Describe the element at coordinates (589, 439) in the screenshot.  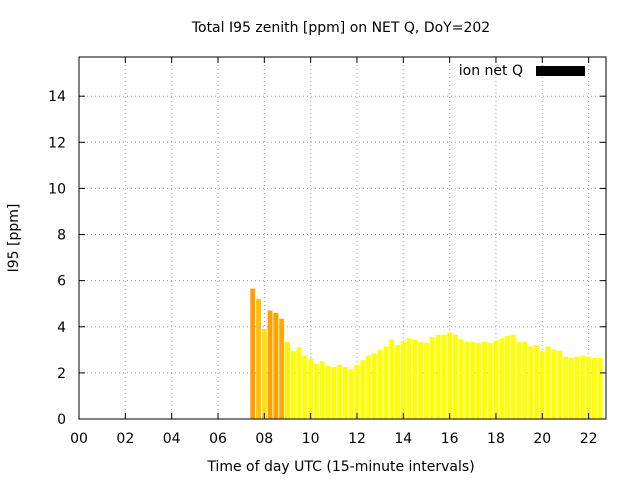
I see `x-tick-label: 22` at that location.